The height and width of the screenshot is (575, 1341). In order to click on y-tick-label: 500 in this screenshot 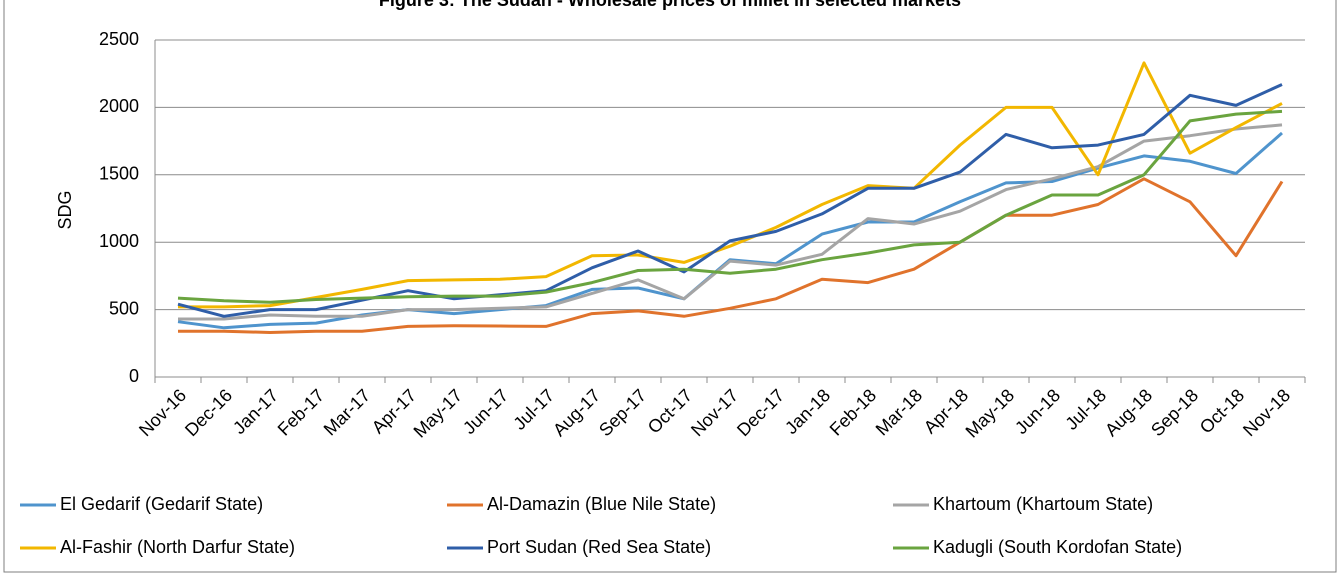, I will do `click(124, 308)`.